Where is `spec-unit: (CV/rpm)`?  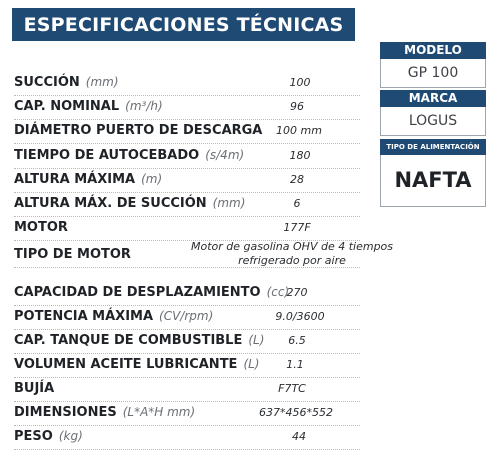
spec-unit: (CV/rpm) is located at coordinates (186, 316).